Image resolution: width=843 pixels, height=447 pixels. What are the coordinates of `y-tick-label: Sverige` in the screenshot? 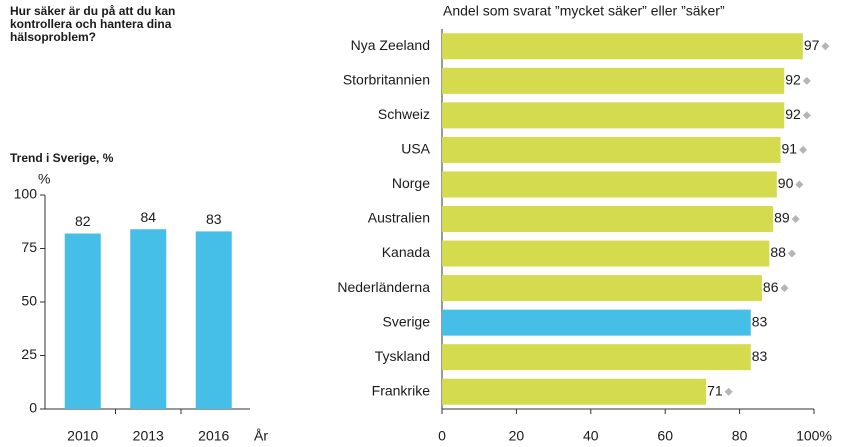 It's located at (407, 321).